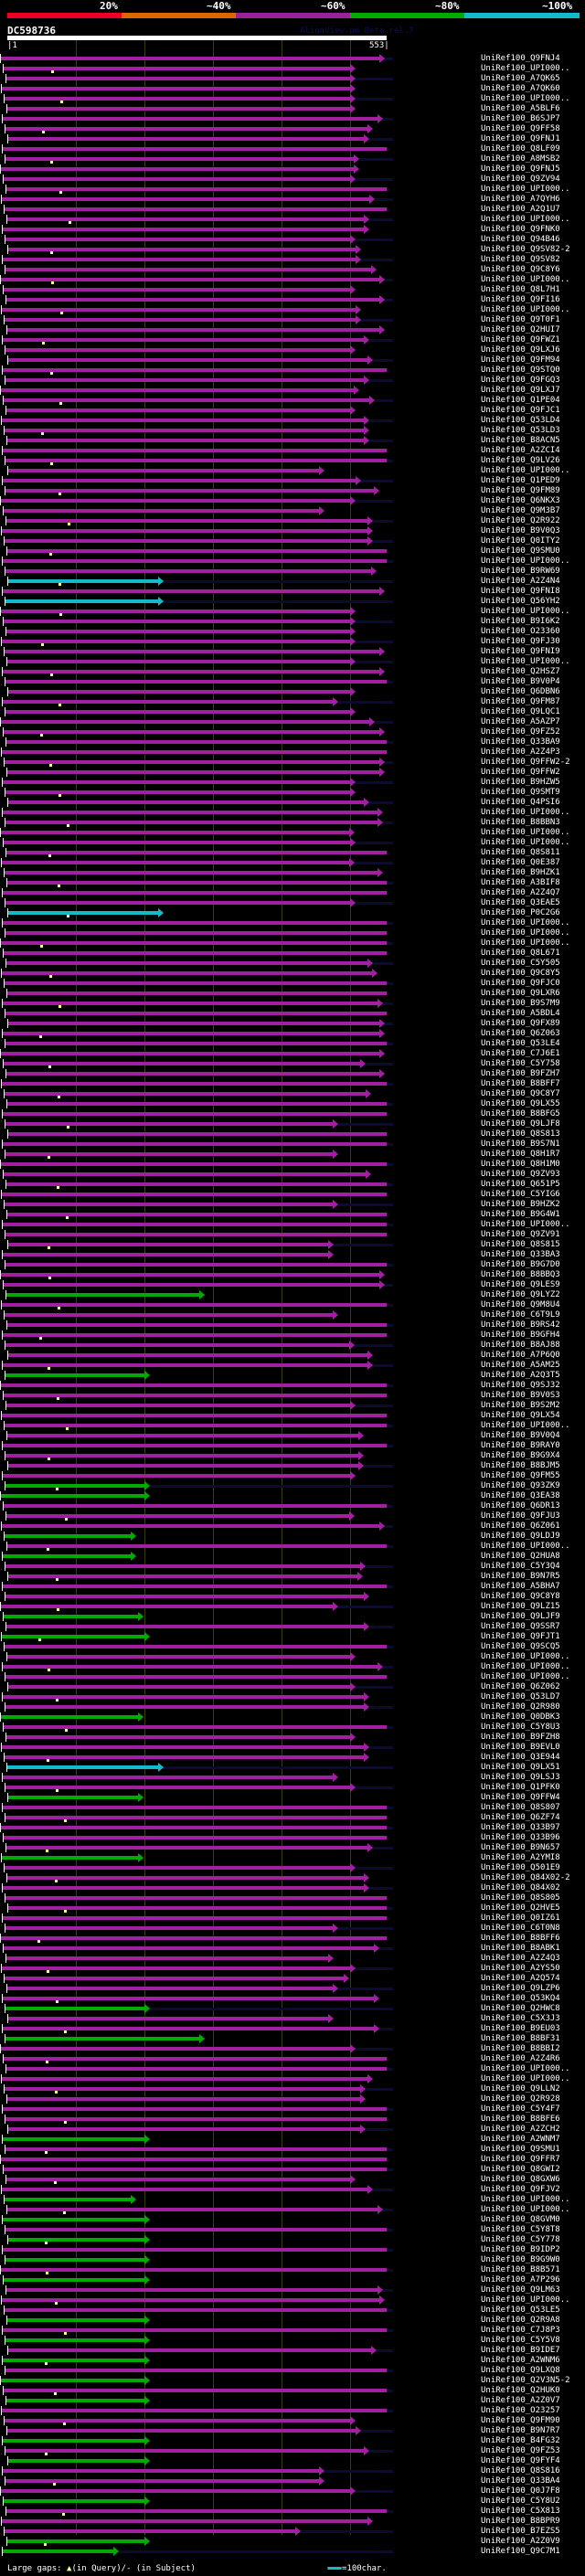  I want to click on hit-label: UniRef100_Q4PSI6, so click(520, 802).